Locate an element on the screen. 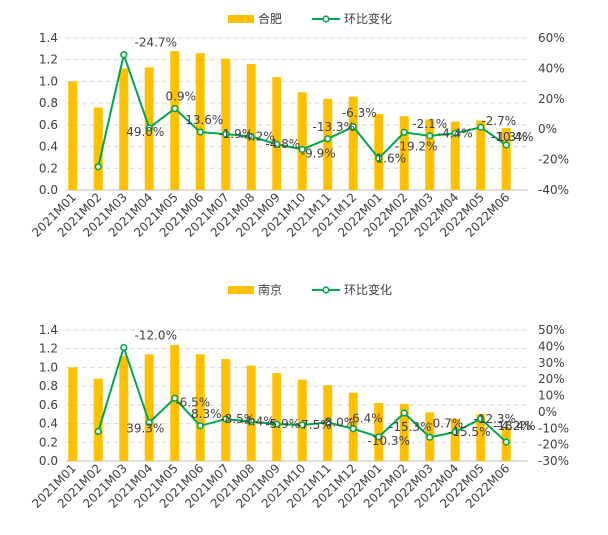 This screenshot has height=535, width=608. right-tick-label: -40% is located at coordinates (553, 190).